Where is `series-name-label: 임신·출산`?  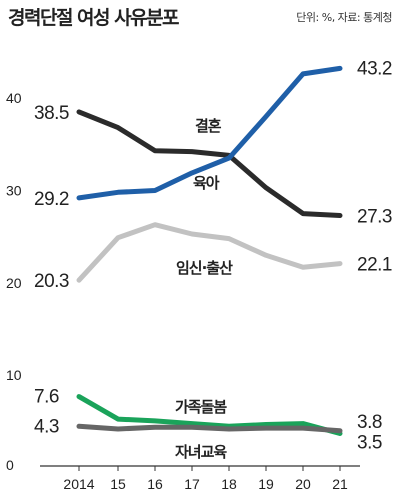
series-name-label: 임신·출산 is located at coordinates (204, 268).